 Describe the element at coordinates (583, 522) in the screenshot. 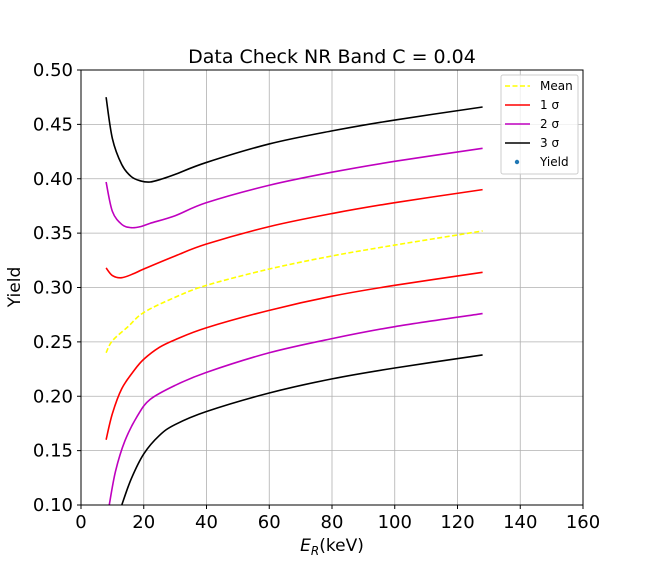

I see `x-tick-label: 160` at that location.